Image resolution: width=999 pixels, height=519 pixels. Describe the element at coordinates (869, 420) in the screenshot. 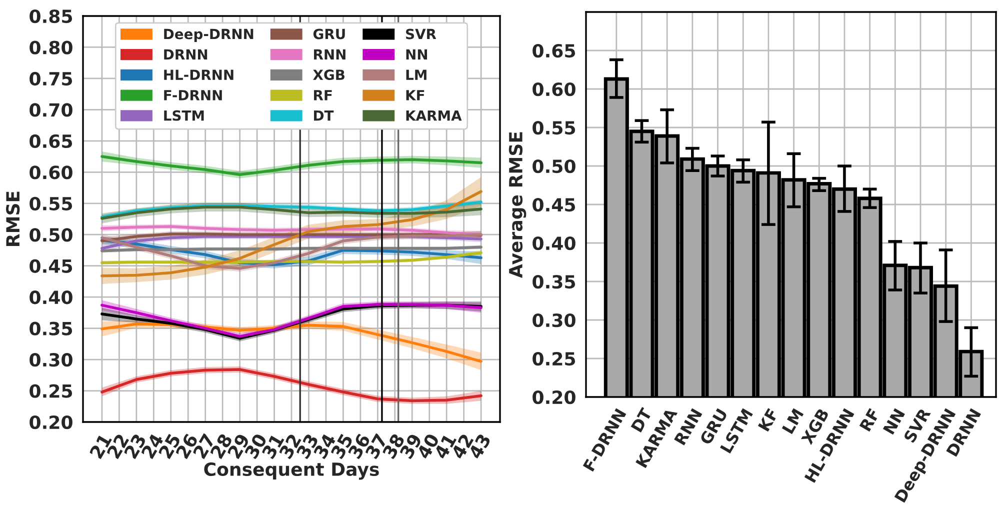

I see `x-tick-label: RF` at that location.